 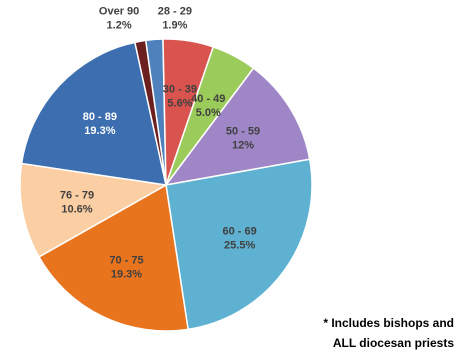 What do you see at coordinates (77, 196) in the screenshot?
I see `slice-range-label: 76 - 79` at bounding box center [77, 196].